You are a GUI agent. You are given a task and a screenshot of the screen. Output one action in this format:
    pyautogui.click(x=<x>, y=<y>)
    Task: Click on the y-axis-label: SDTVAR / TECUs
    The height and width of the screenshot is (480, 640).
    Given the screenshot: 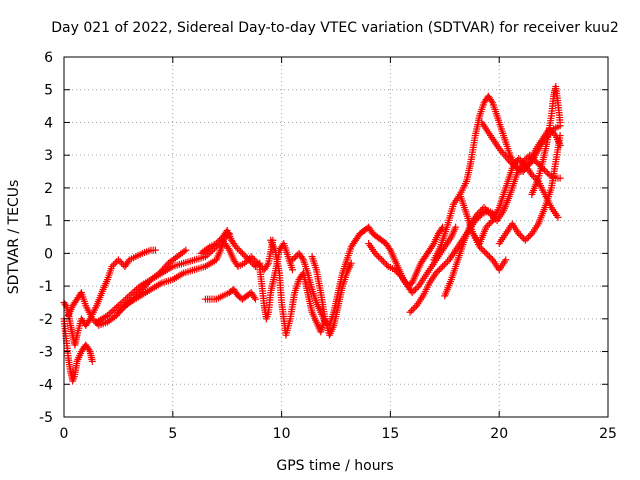 What is the action you would take?
    pyautogui.click(x=14, y=237)
    